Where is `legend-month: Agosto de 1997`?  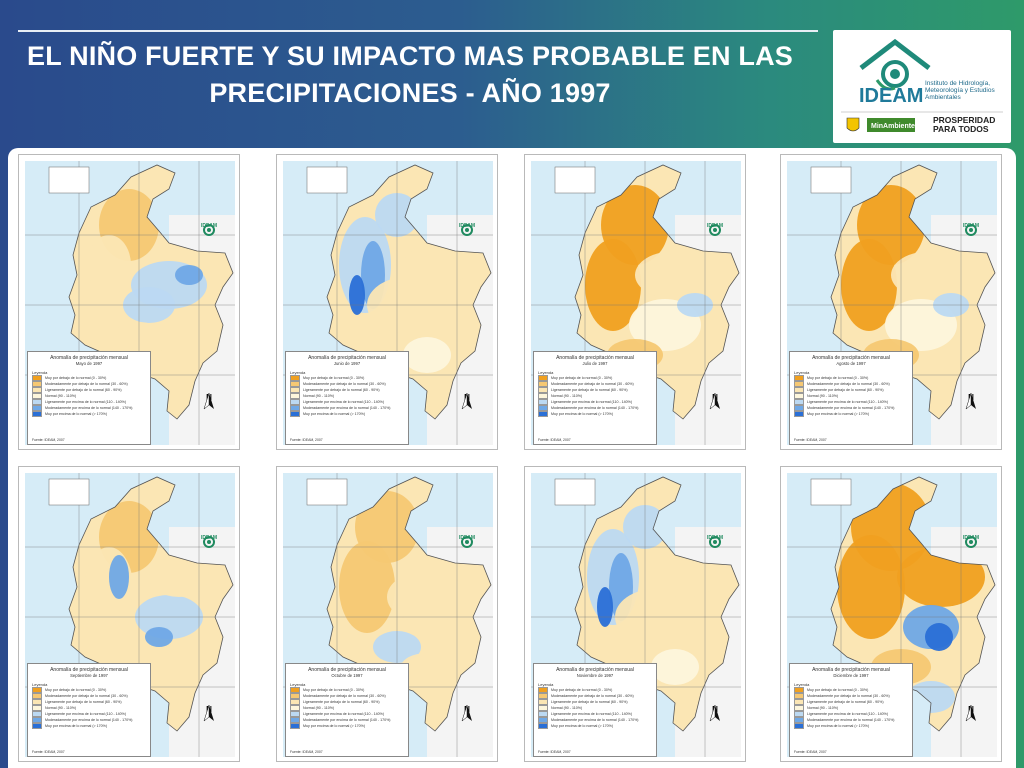
legend-month: Agosto de 1997 is located at coordinates (851, 363).